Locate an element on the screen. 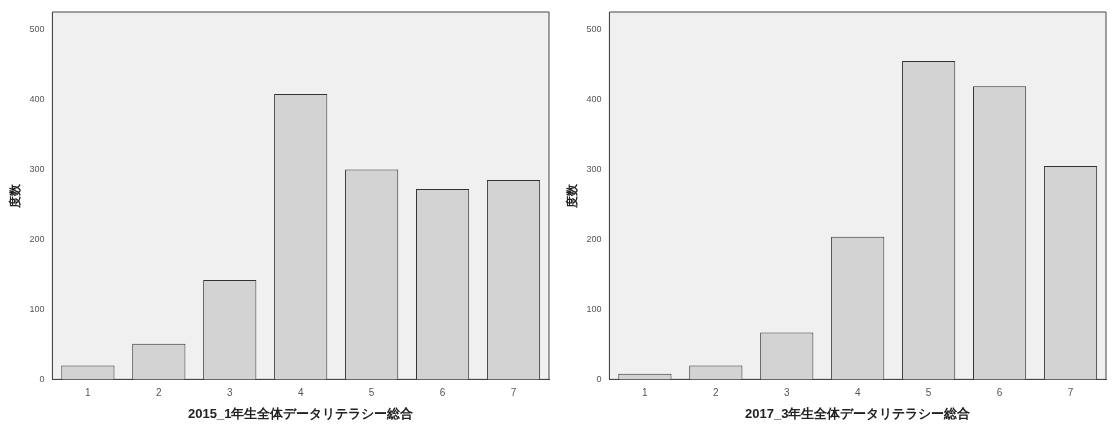 The image size is (1115, 426). x-axis-title: 2017_3年生全体データリテラシー総合 is located at coordinates (858, 413).